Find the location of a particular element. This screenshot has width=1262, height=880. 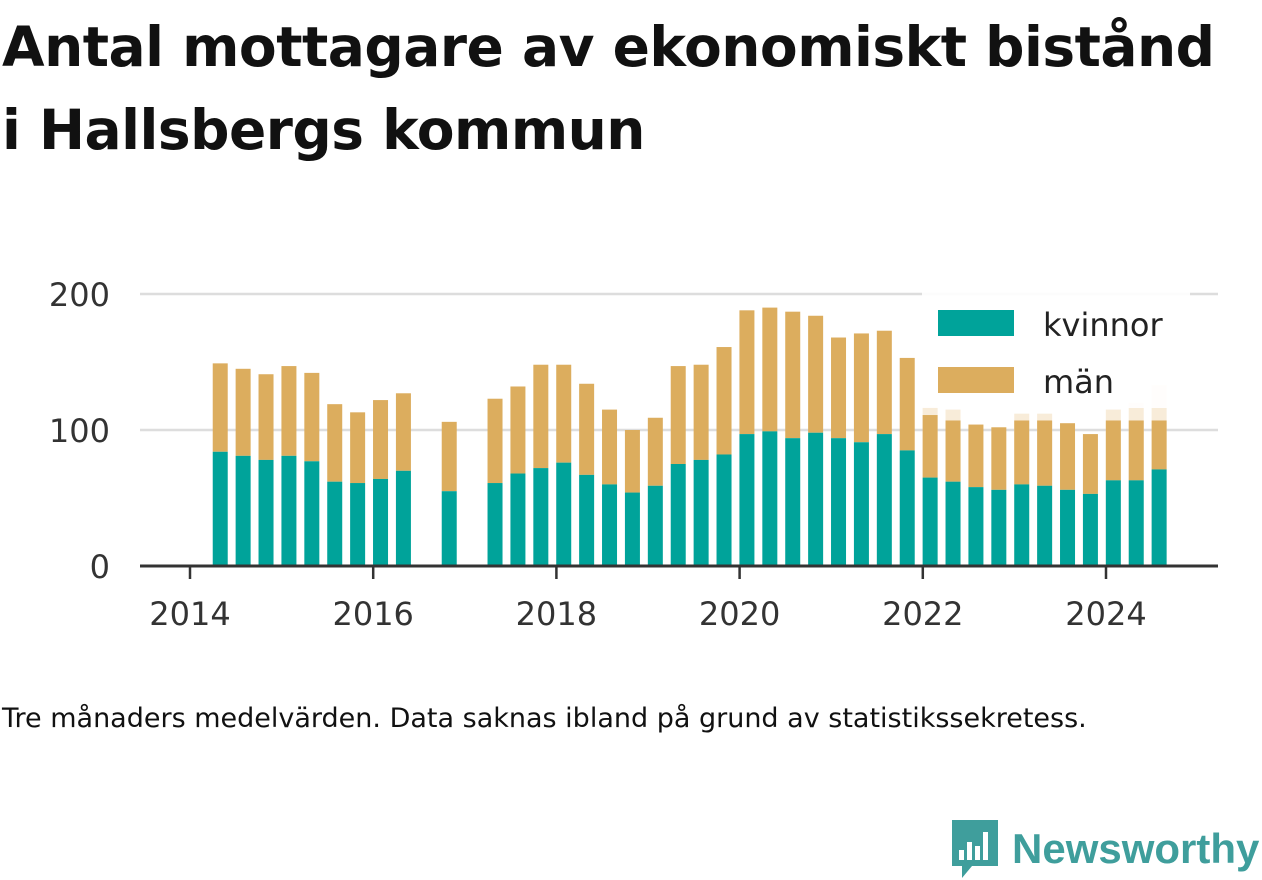

legend-label-kvinnor: kvinnor is located at coordinates (1103, 325).